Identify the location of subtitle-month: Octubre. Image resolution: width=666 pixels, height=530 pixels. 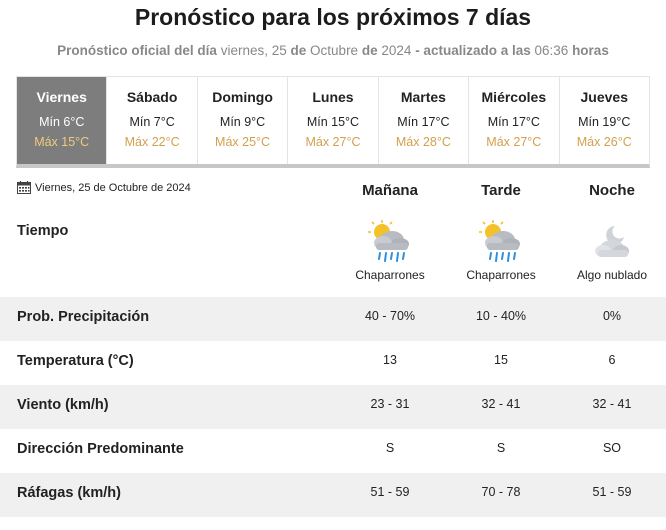
(334, 50).